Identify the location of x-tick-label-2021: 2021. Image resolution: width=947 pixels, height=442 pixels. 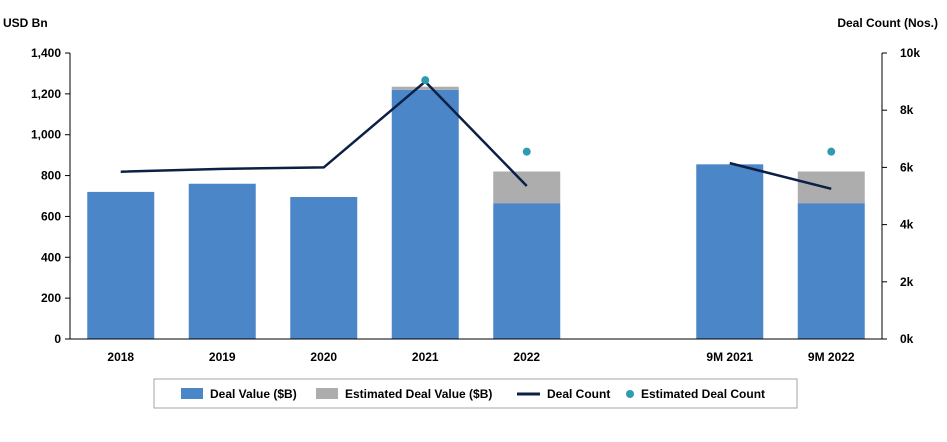
(425, 357).